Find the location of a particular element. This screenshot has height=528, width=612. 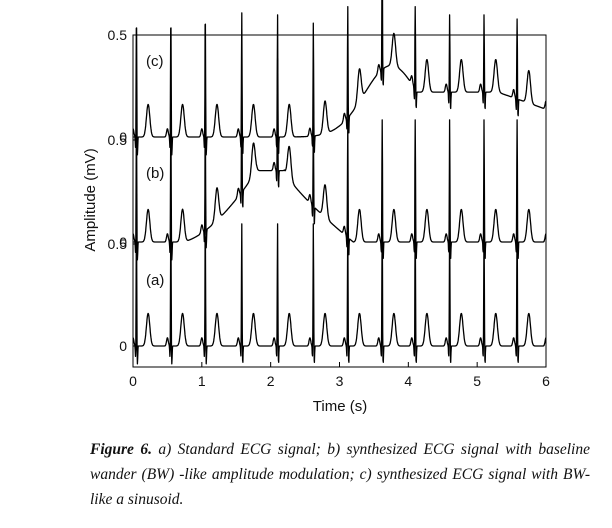

panel-label: (a) is located at coordinates (155, 280).